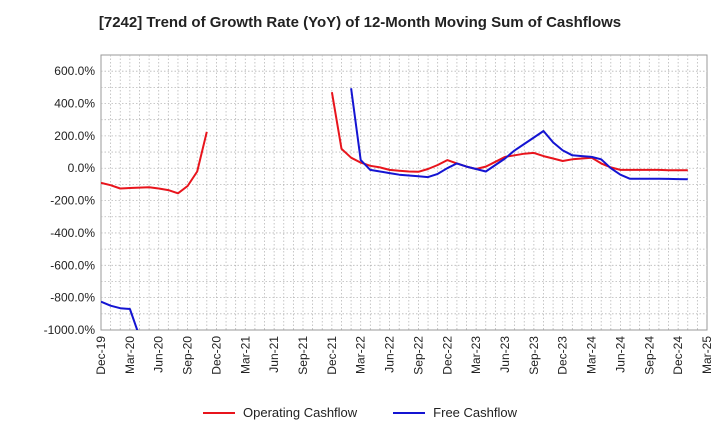  What do you see at coordinates (130, 355) in the screenshot?
I see `x-tick-label: Mar-20` at bounding box center [130, 355].